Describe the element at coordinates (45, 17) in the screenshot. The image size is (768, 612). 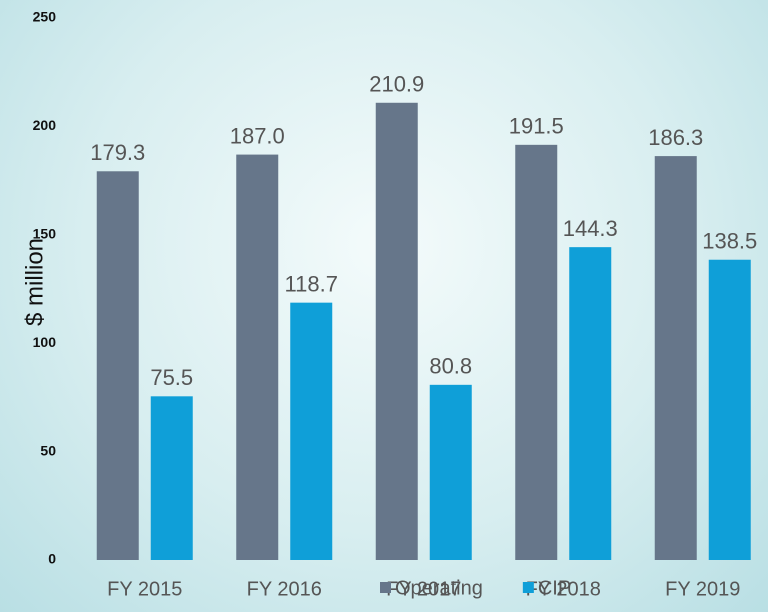
I see `y-tick-label: 250` at that location.